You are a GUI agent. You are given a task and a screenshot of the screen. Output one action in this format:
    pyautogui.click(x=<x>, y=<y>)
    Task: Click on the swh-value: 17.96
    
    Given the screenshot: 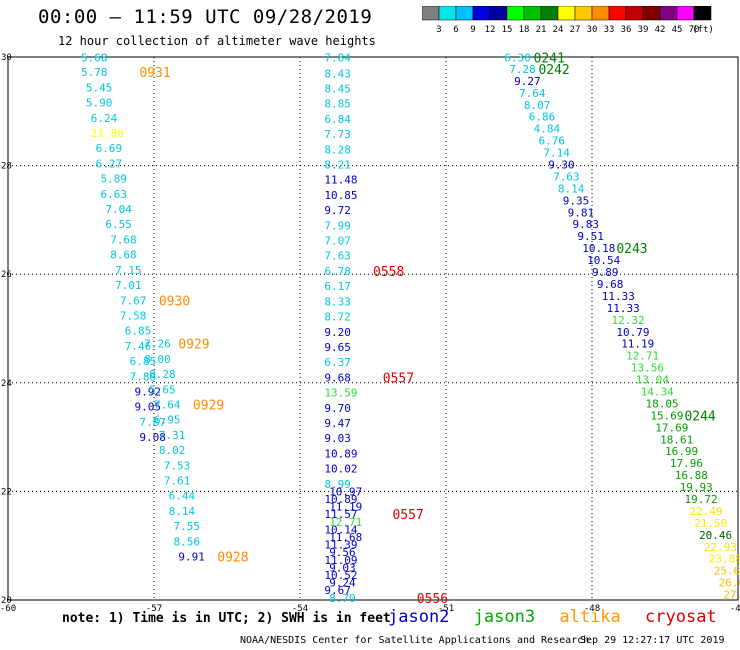 What is the action you would take?
    pyautogui.click(x=686, y=463)
    